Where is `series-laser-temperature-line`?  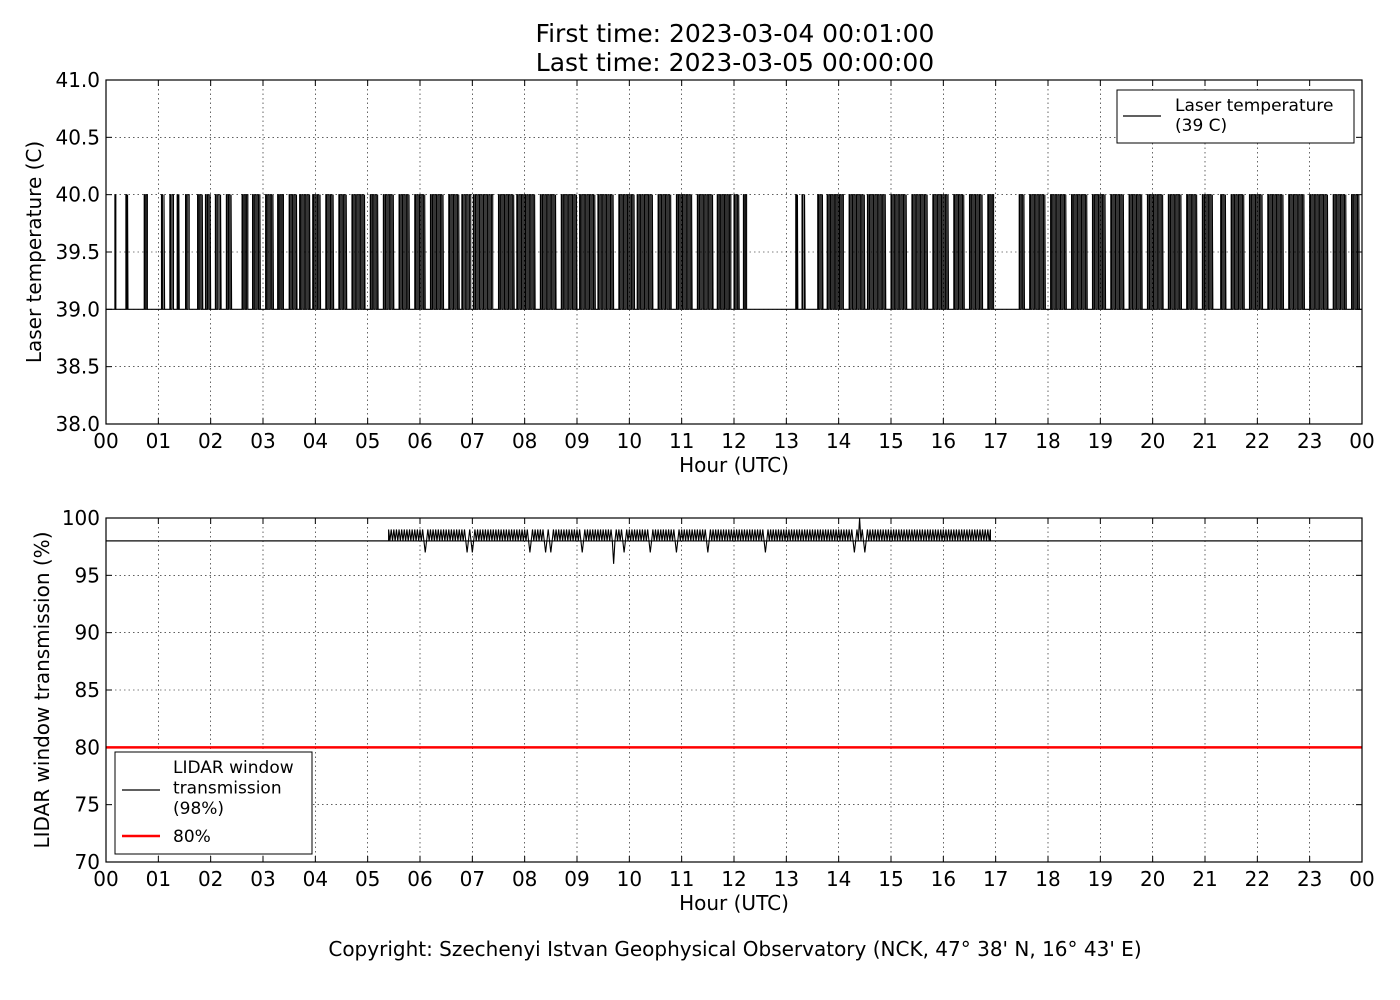 series-laser-temperature-line is located at coordinates (734, 252).